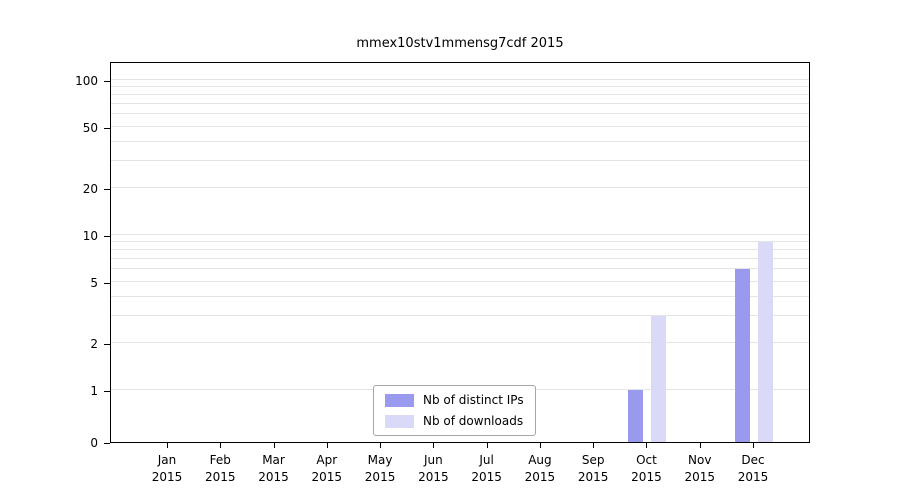 The height and width of the screenshot is (500, 900). What do you see at coordinates (700, 460) in the screenshot?
I see `x-tick-month: Nov` at bounding box center [700, 460].